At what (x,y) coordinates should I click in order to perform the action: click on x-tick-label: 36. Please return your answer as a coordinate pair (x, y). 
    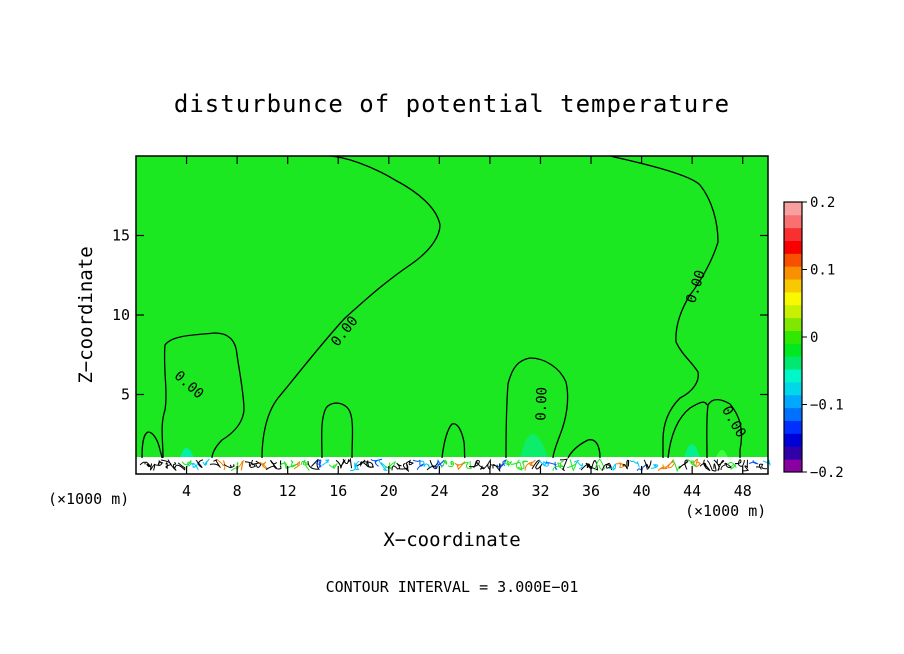
    Looking at the image, I should click on (591, 491).